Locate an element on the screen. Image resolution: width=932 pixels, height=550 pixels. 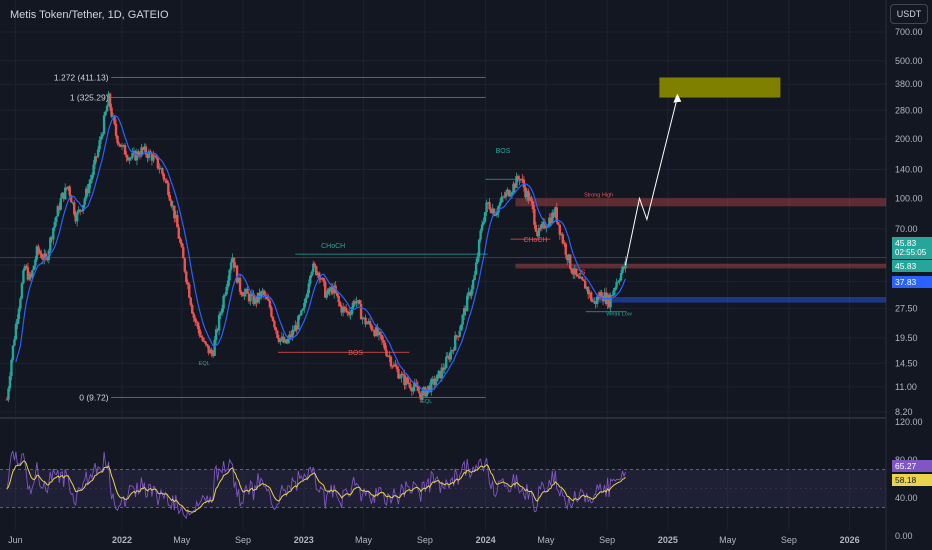
y-tick-label: 140.00 is located at coordinates (909, 170).